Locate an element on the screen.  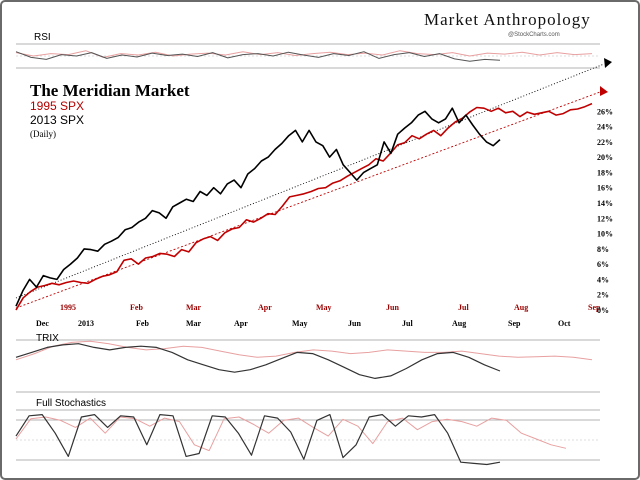
rsi-panel: RSI is located at coordinates (307, 50).